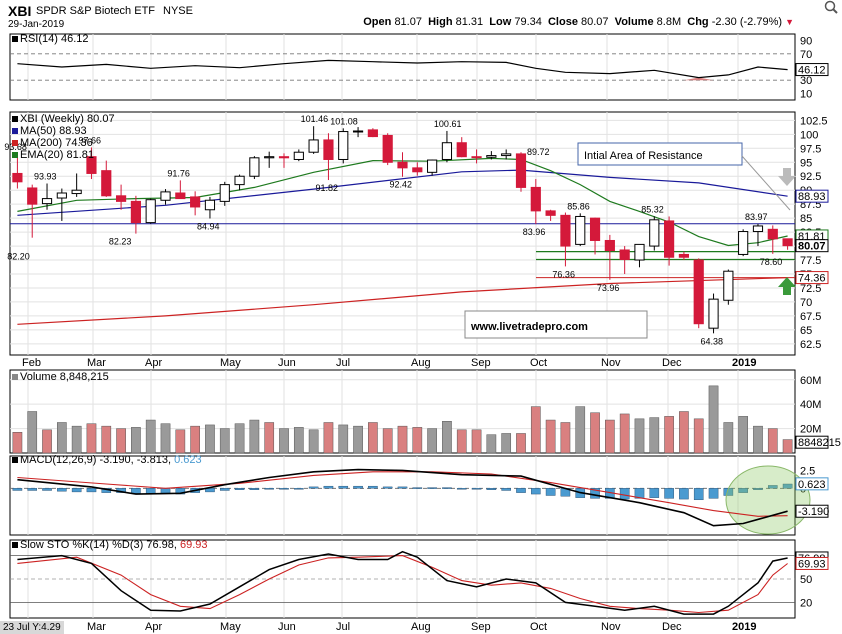  Describe the element at coordinates (608, 288) in the screenshot. I see `price-point-label-16: 73.96` at that location.